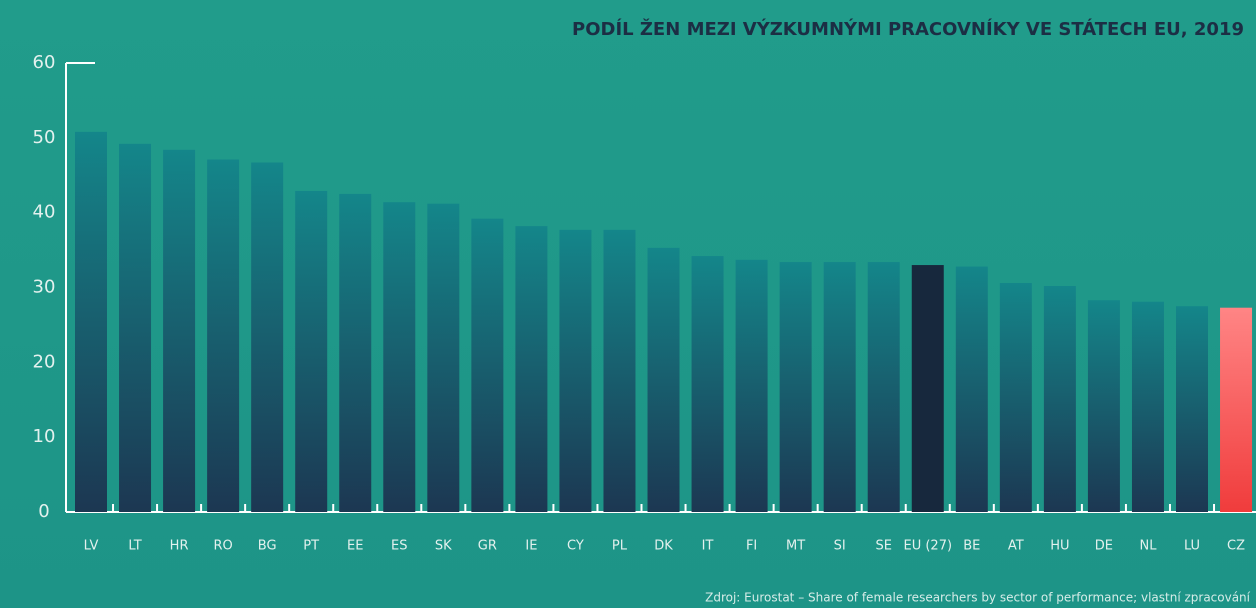  Describe the element at coordinates (840, 546) in the screenshot. I see `x-tick-label: SI` at that location.